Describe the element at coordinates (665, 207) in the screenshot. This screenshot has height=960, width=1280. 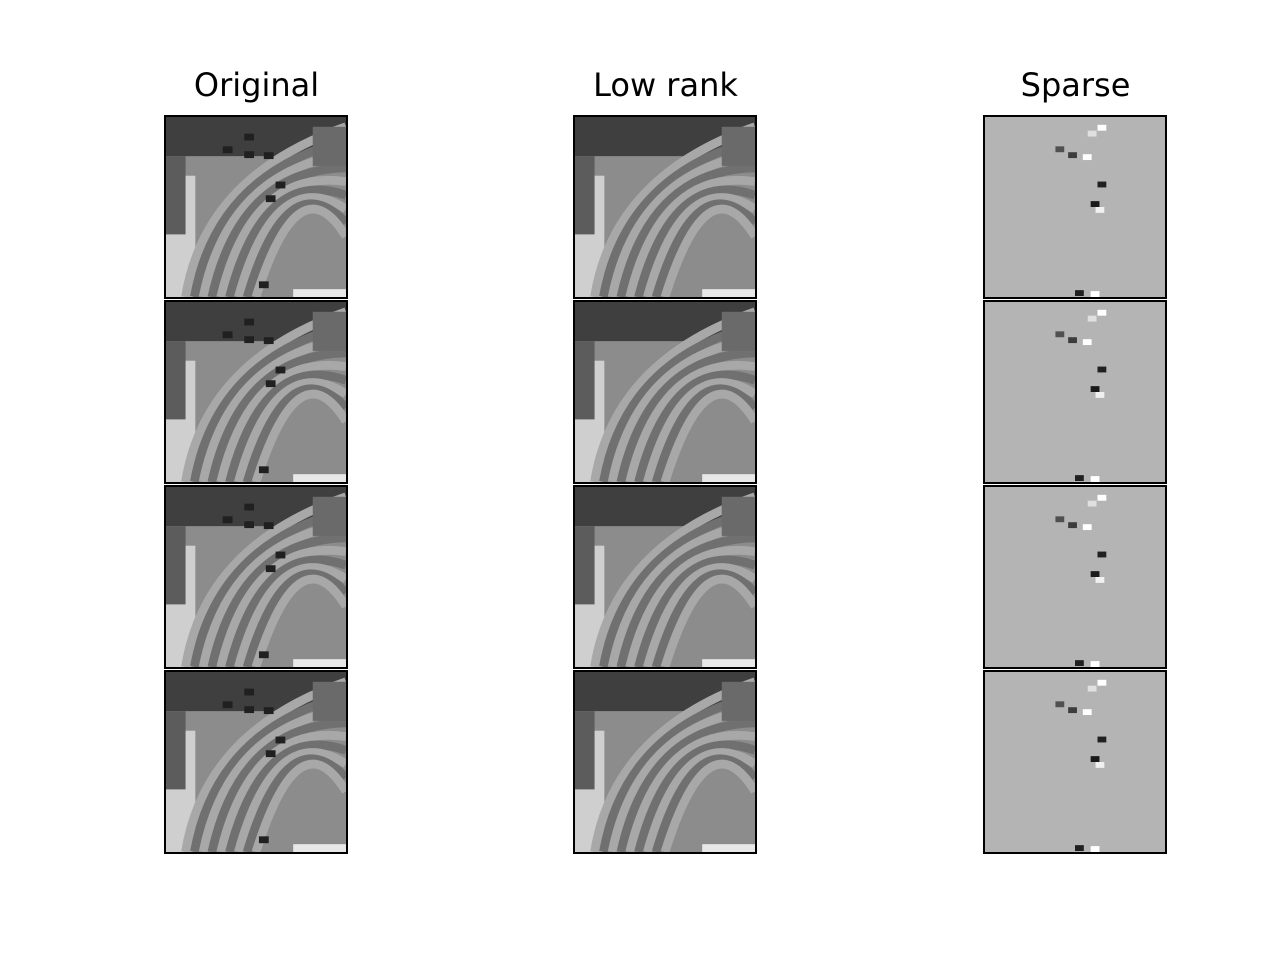
I see `panel-apg-low-rank` at that location.